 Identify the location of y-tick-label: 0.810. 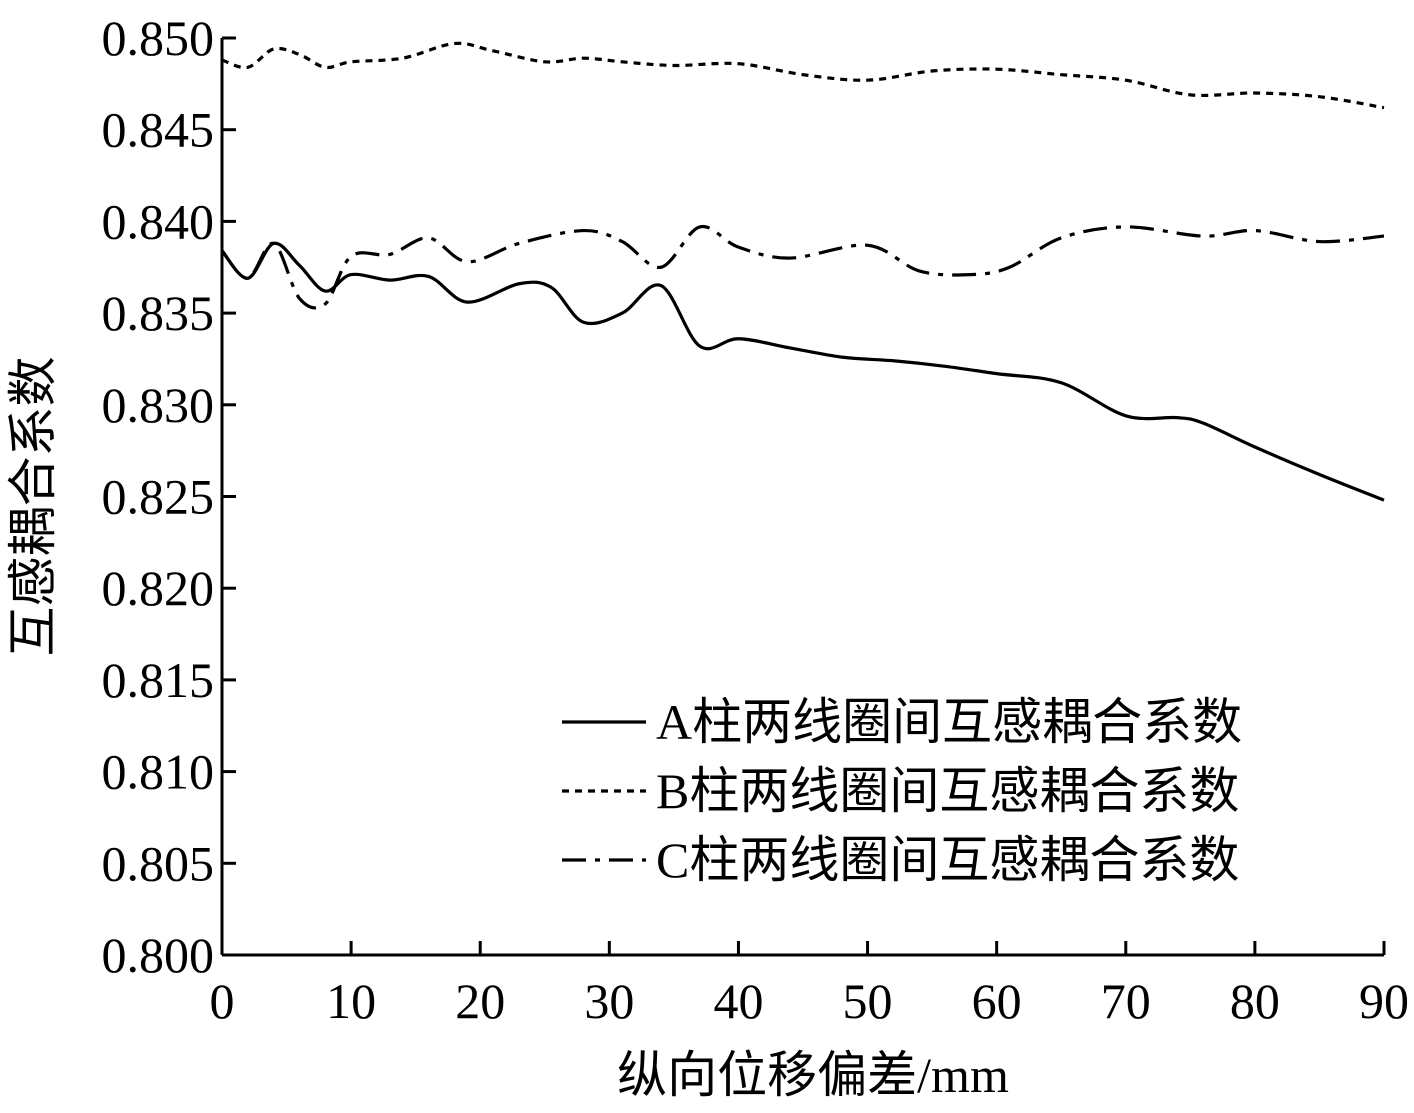
(158, 772).